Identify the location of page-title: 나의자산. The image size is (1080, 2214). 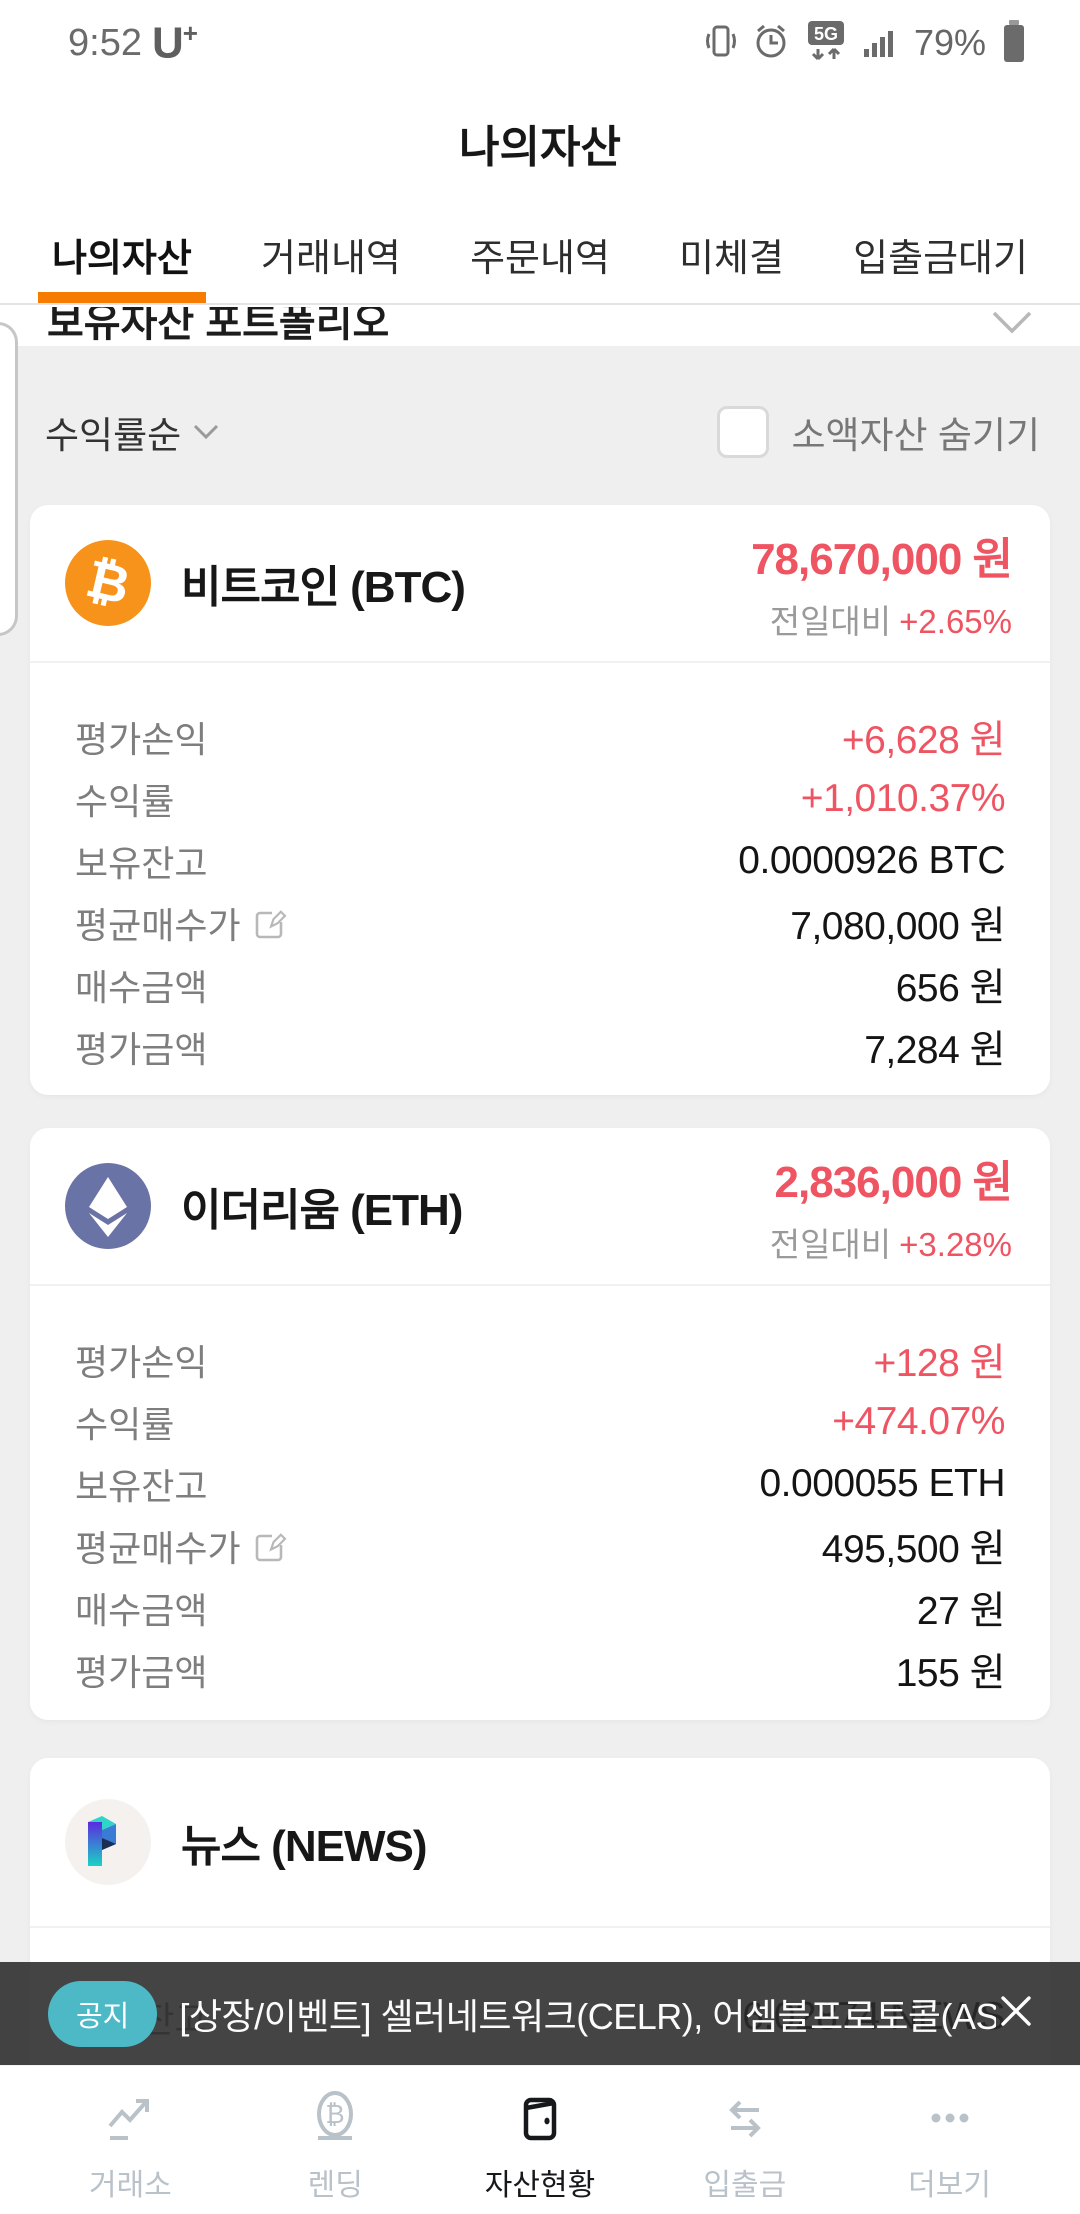
(540, 147).